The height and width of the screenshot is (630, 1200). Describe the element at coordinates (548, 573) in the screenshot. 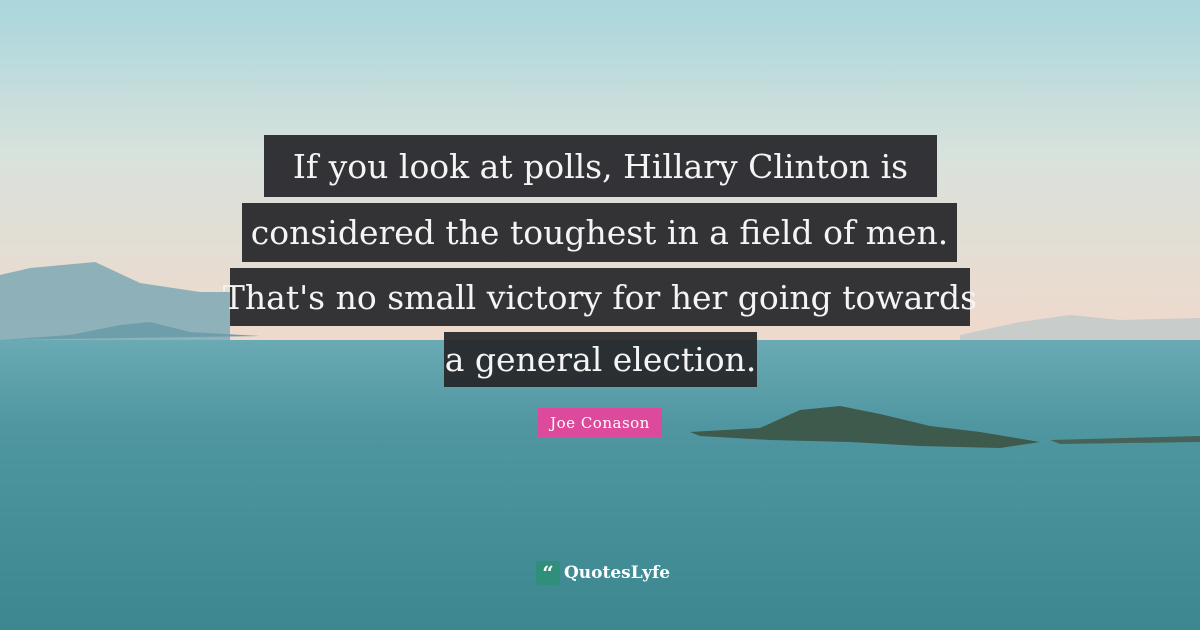

I see `quote-mark-icon: “` at that location.